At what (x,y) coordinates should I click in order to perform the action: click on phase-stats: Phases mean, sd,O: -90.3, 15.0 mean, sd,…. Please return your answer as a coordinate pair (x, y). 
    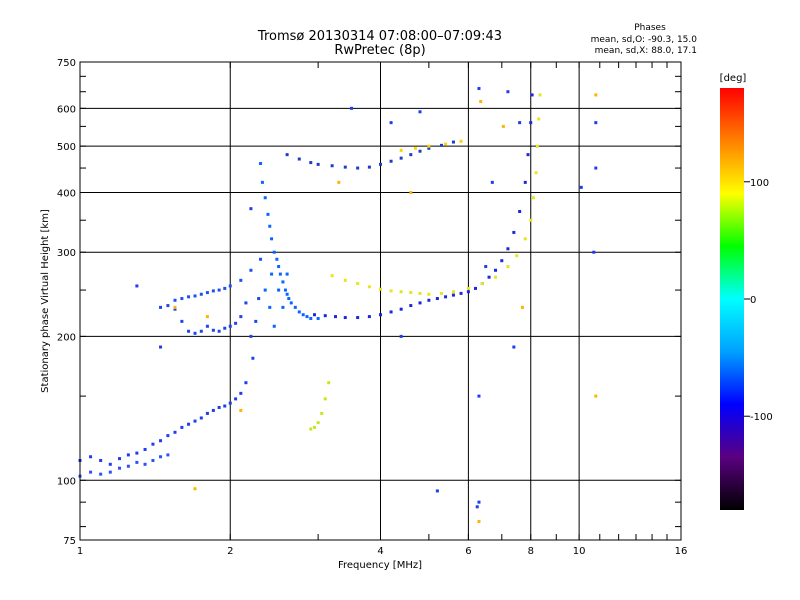
    Looking at the image, I should click on (644, 39).